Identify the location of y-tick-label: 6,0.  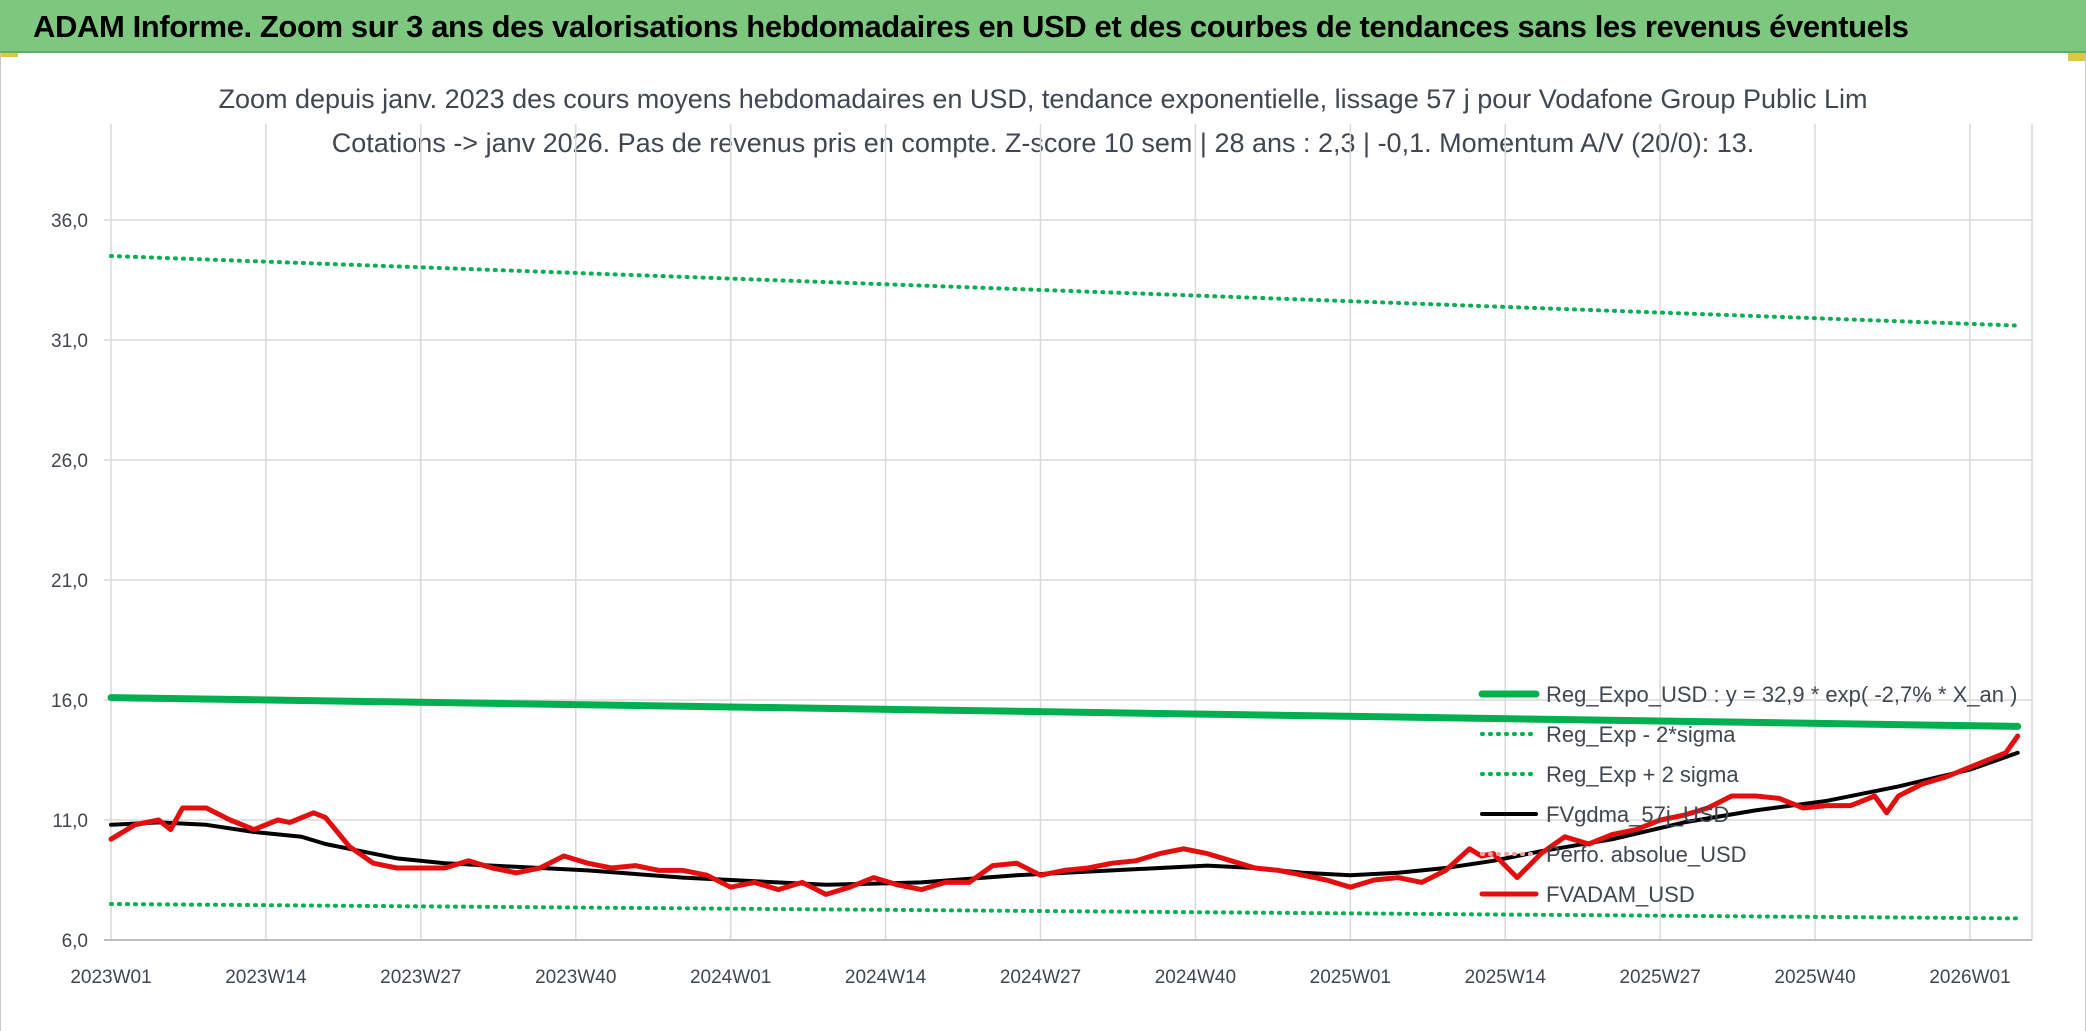
(75, 941).